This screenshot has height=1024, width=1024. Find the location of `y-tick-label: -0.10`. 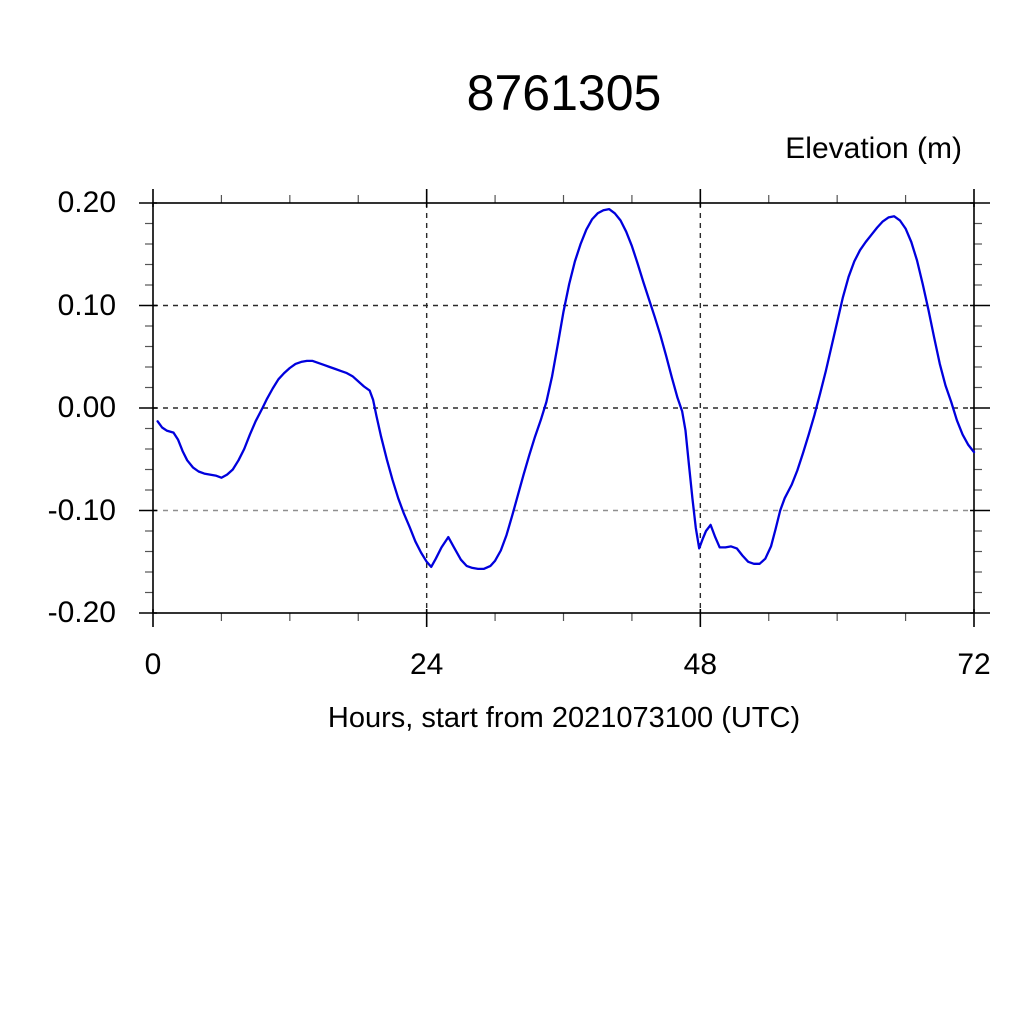

y-tick-label: -0.10 is located at coordinates (81, 510).